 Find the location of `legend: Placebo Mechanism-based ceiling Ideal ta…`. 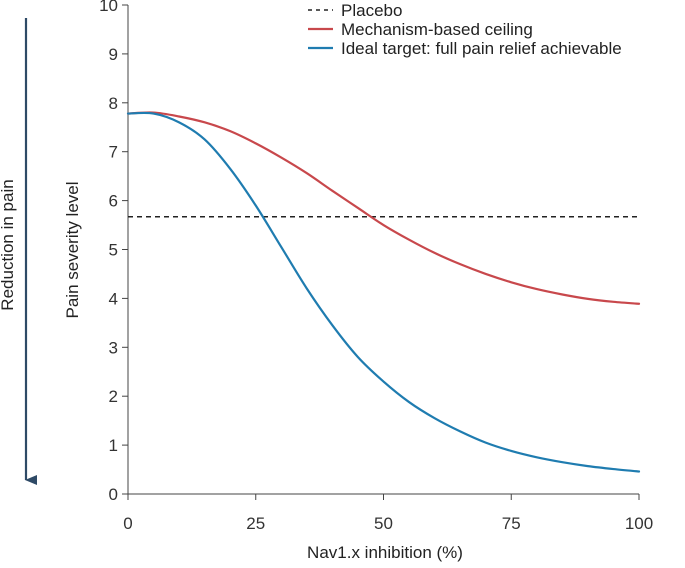

legend: Placebo Mechanism-based ceiling Ideal ta… is located at coordinates (465, 29).